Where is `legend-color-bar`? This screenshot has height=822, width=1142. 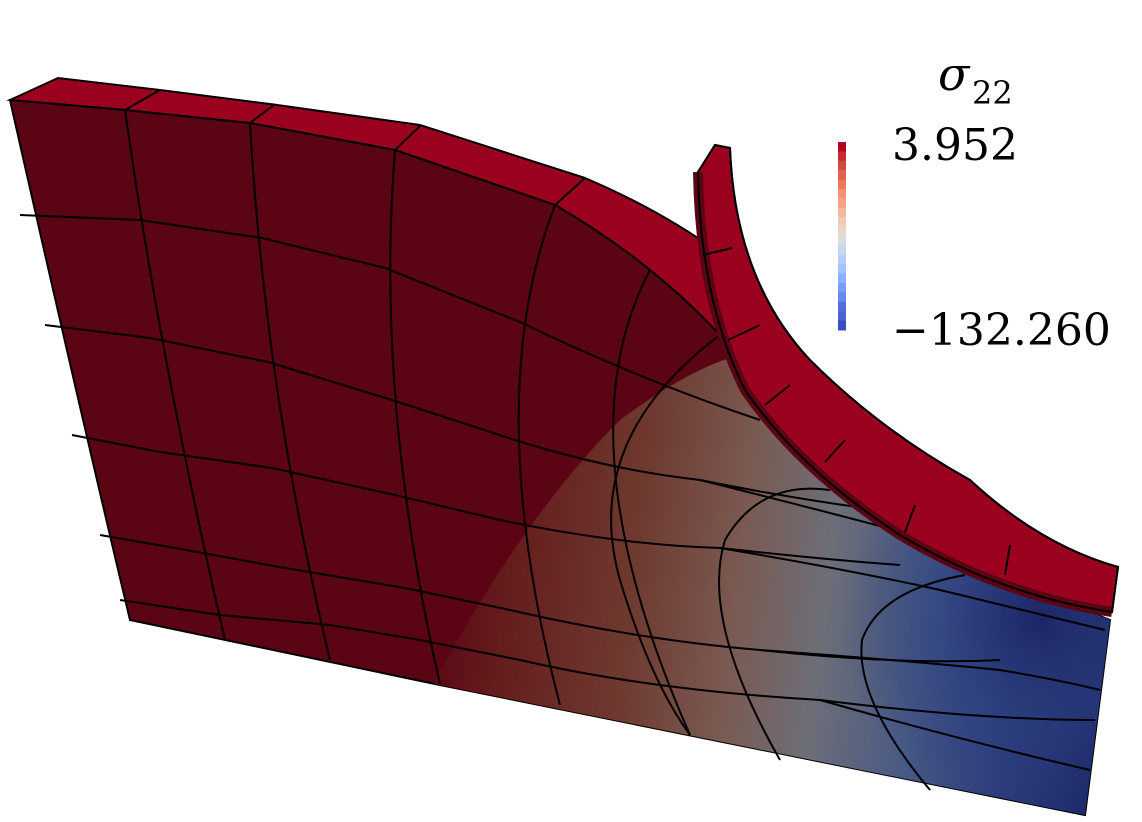 legend-color-bar is located at coordinates (842, 236).